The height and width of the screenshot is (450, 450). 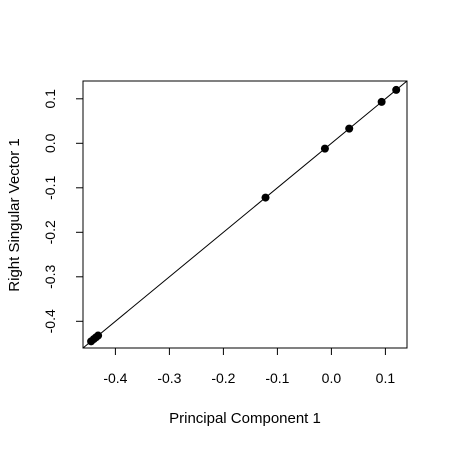 I want to click on y-tick-label-3: -0.2, so click(x=50, y=232).